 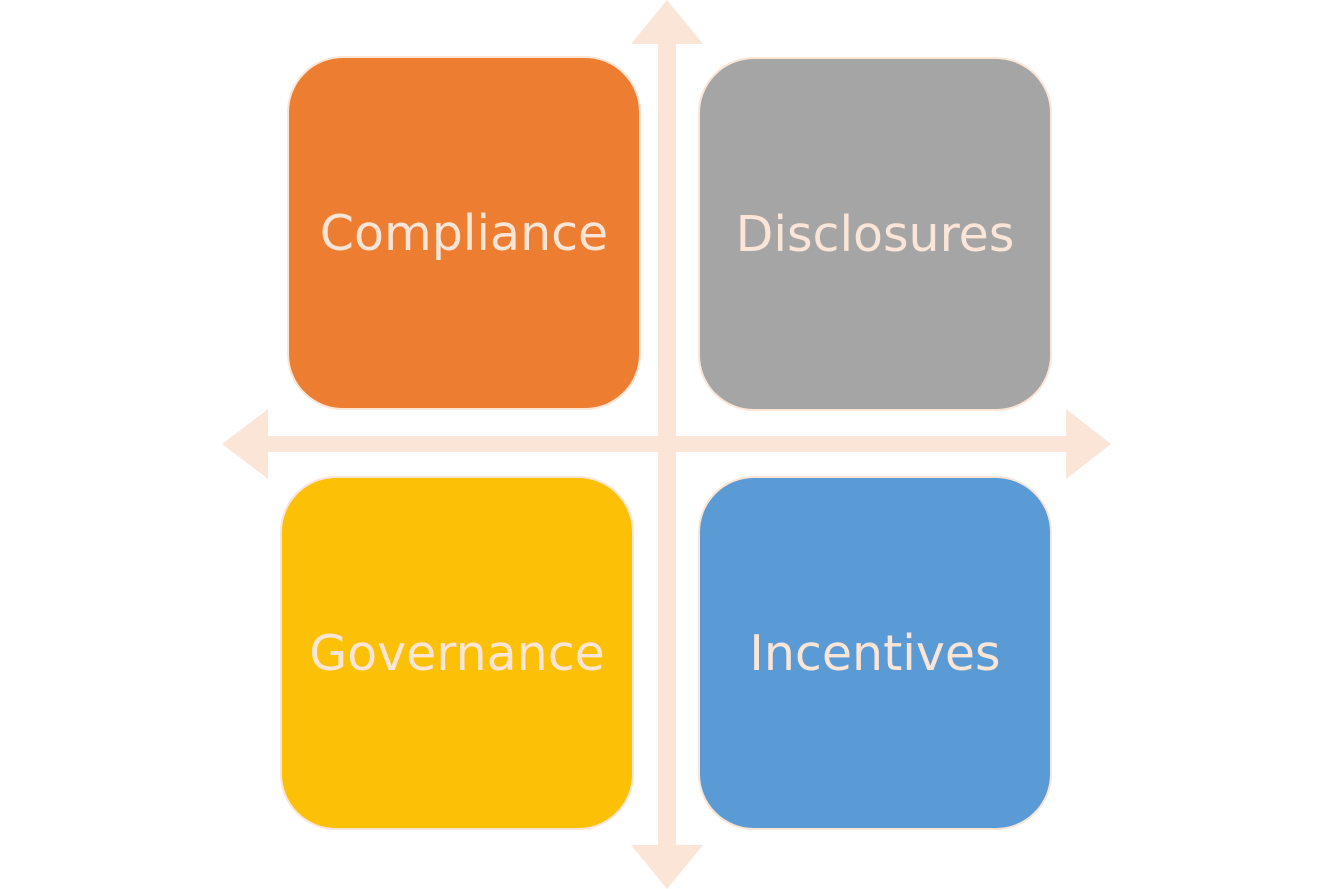 I want to click on quadrant-compliance: Compliance, so click(x=464, y=233).